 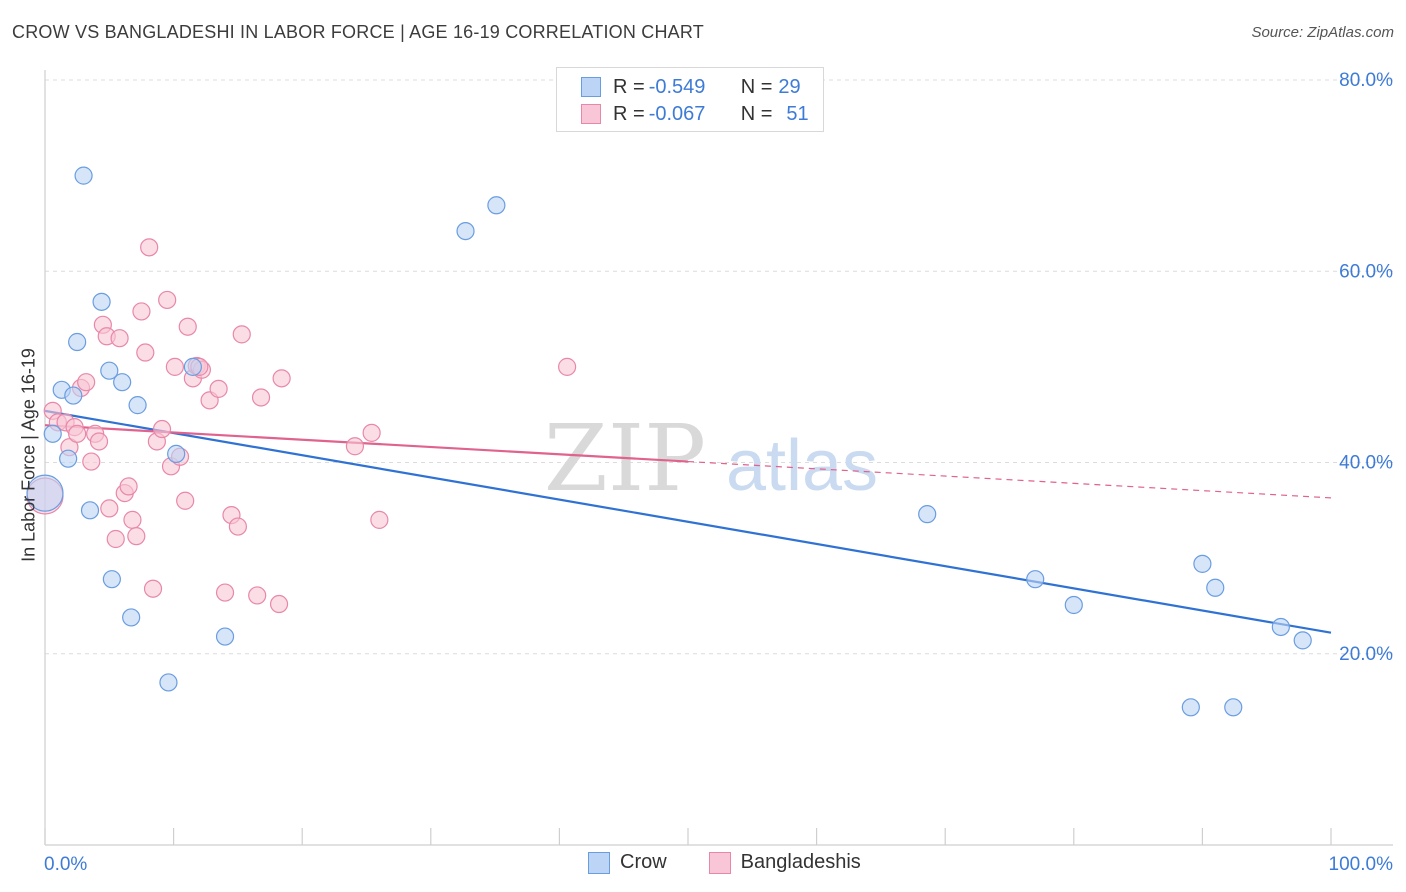 I want to click on watermark: ZIP atlas, so click(x=711, y=458).